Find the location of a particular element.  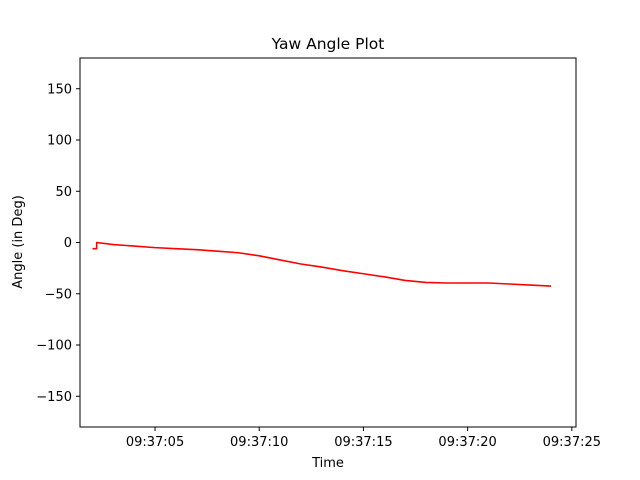

y-tick-label: 150 is located at coordinates (59, 89).